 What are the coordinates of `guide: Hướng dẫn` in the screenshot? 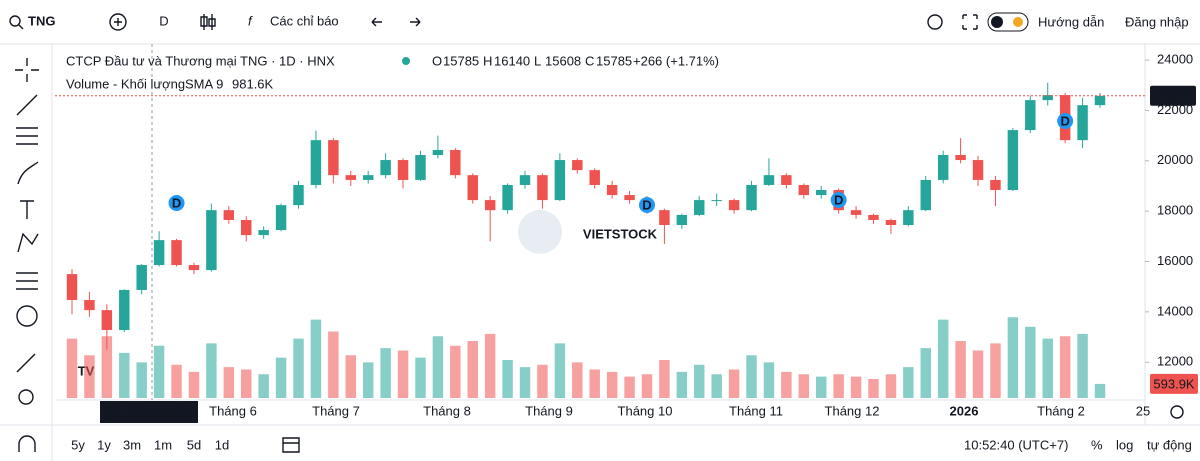 It's located at (1071, 21).